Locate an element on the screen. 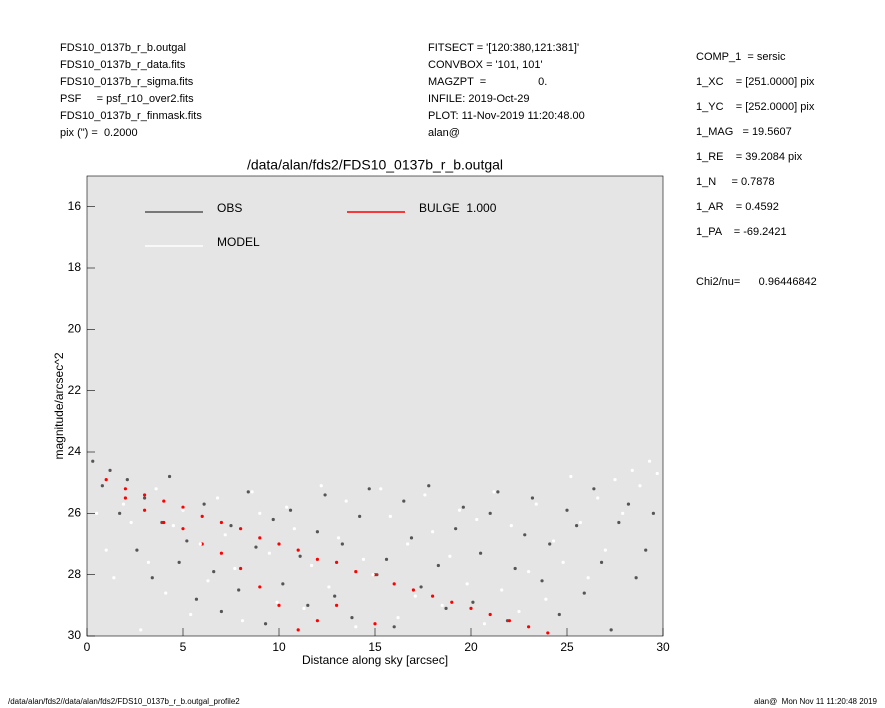  y-tick-label: 22 is located at coordinates (75, 390).